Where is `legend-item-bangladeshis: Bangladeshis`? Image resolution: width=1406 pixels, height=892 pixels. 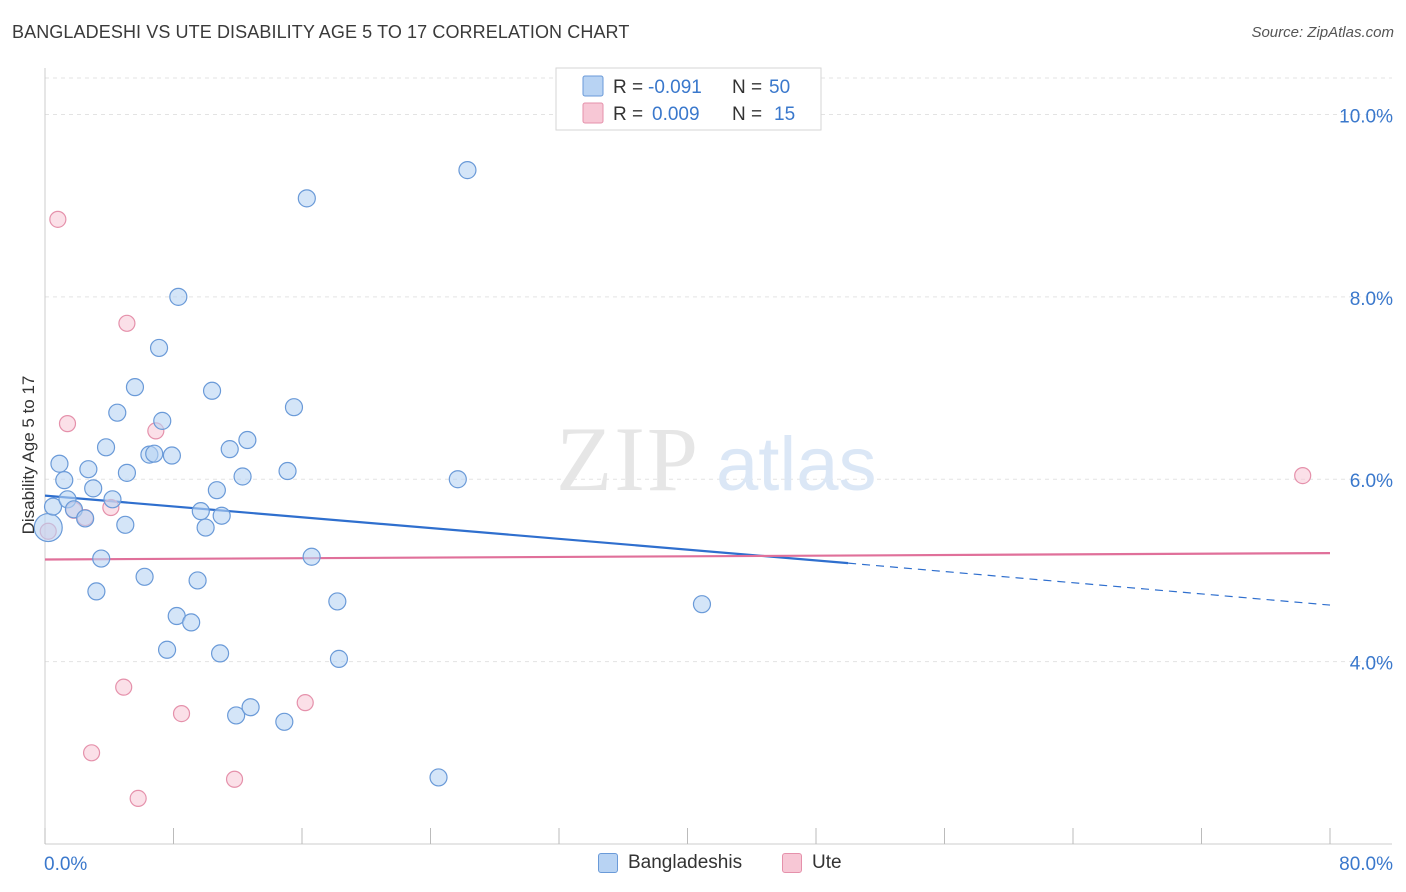
legend-item-bangladeshis: Bangladeshis is located at coordinates (670, 863).